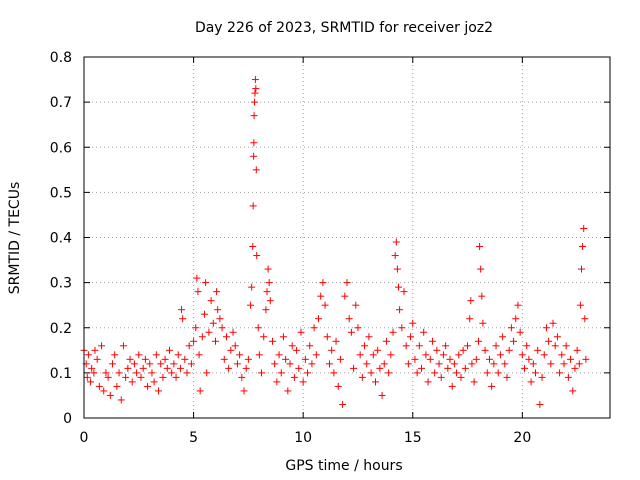  I want to click on x-tick-label: 20, so click(522, 438).